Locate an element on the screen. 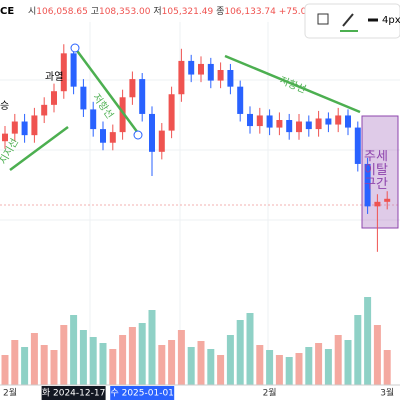  x-tick-label: 화 2024-12-17 is located at coordinates (73, 393).